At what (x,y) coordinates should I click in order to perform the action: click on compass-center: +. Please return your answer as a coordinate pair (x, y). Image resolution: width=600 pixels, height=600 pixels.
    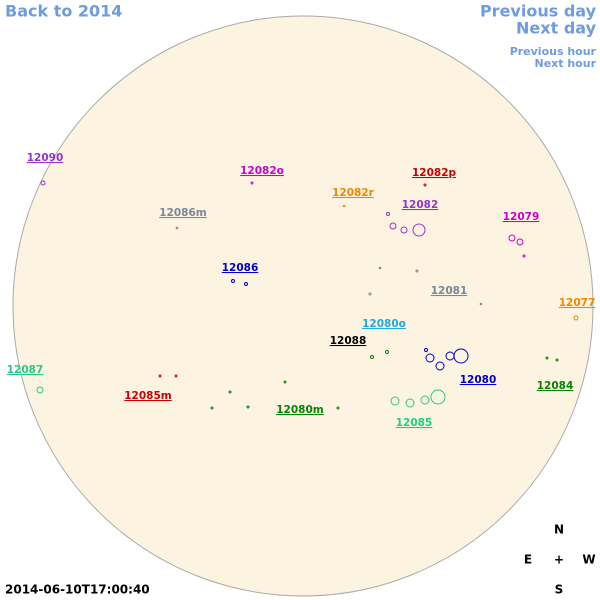
    Looking at the image, I should click on (559, 560).